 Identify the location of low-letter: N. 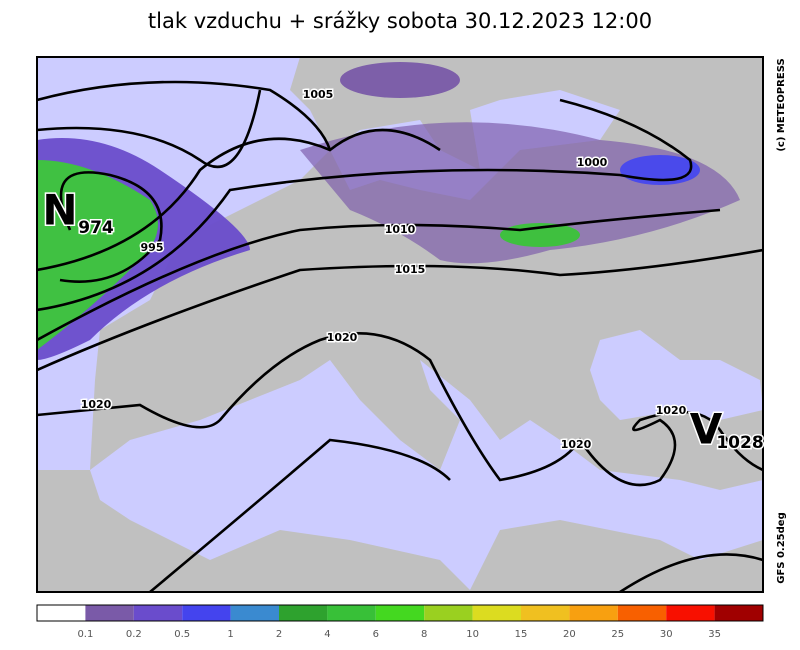
(59, 210).